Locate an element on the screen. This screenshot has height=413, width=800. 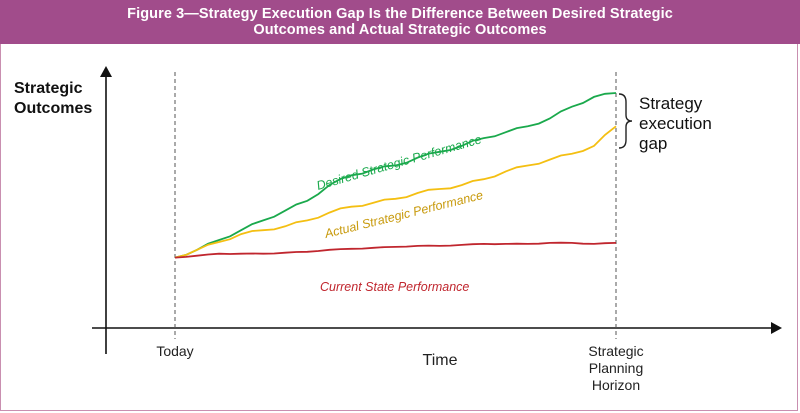
gap-annotation-line-1: Strategy is located at coordinates (671, 103).